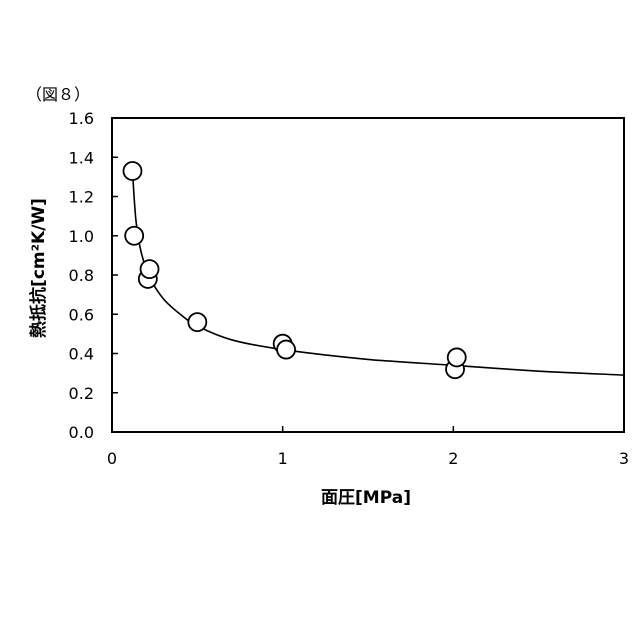  What do you see at coordinates (81, 354) in the screenshot?
I see `y-tick-label: 0.4` at bounding box center [81, 354].